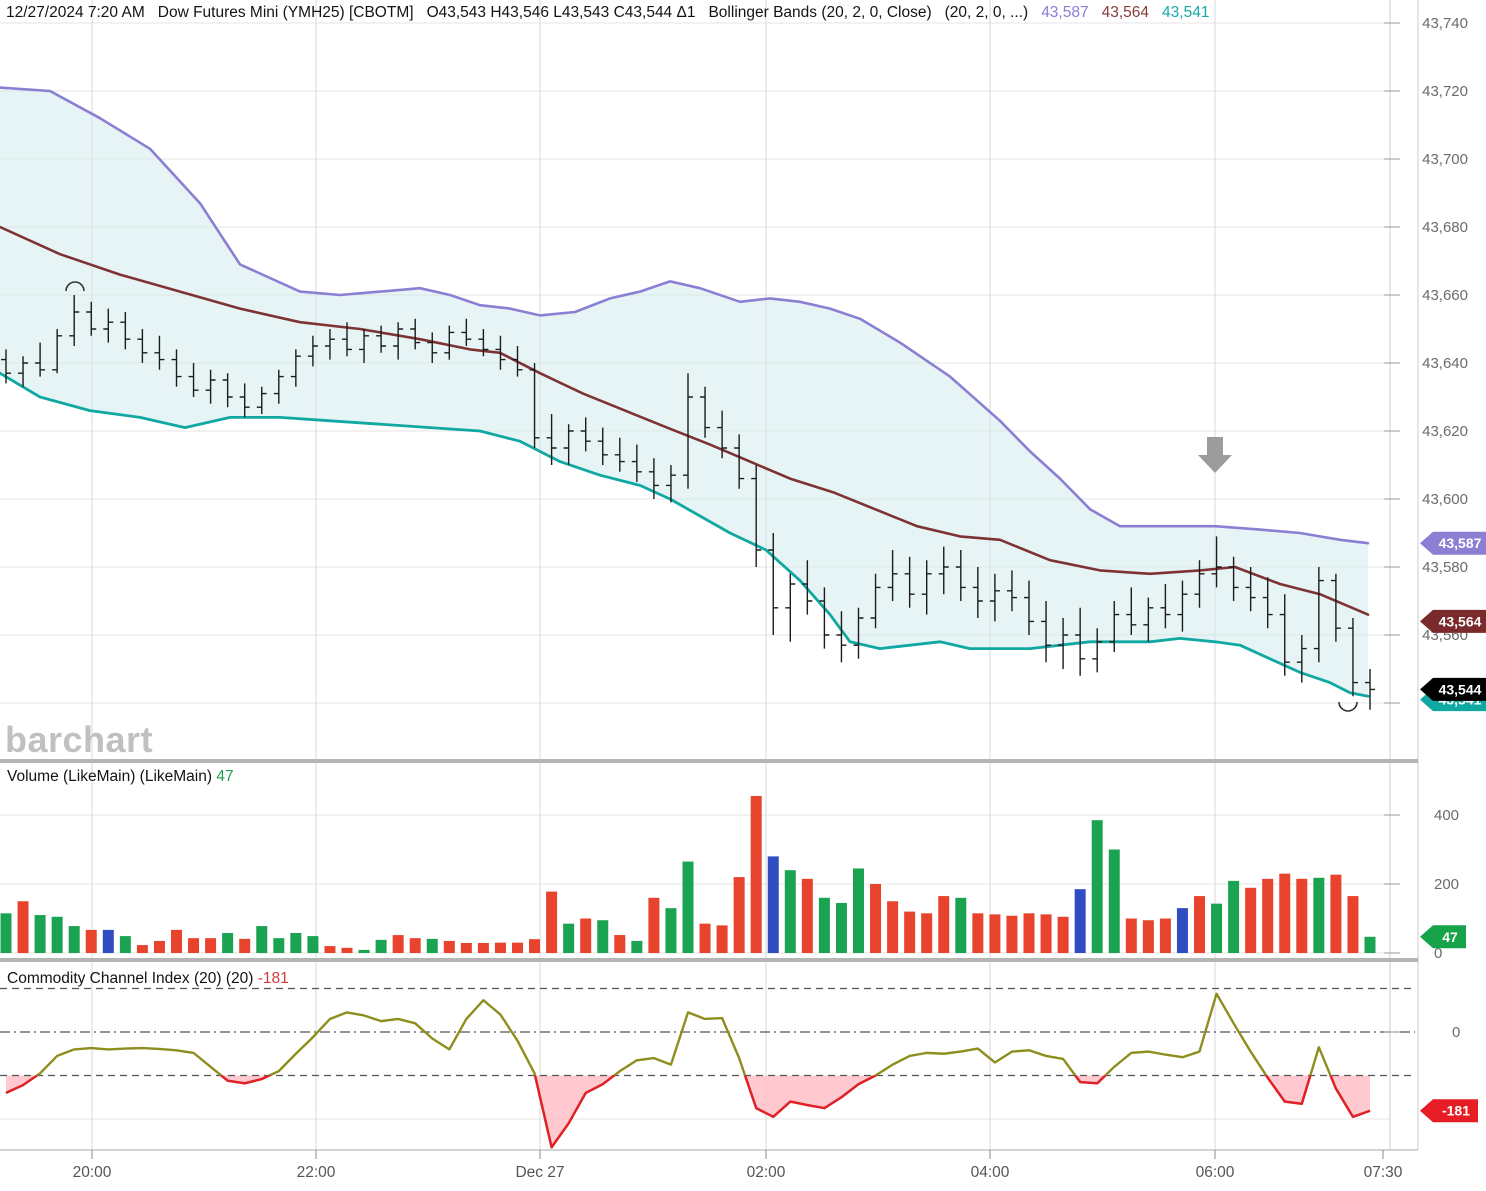 Image resolution: width=1486 pixels, height=1191 pixels. What do you see at coordinates (1445, 91) in the screenshot?
I see `axis-label: 43,720` at bounding box center [1445, 91].